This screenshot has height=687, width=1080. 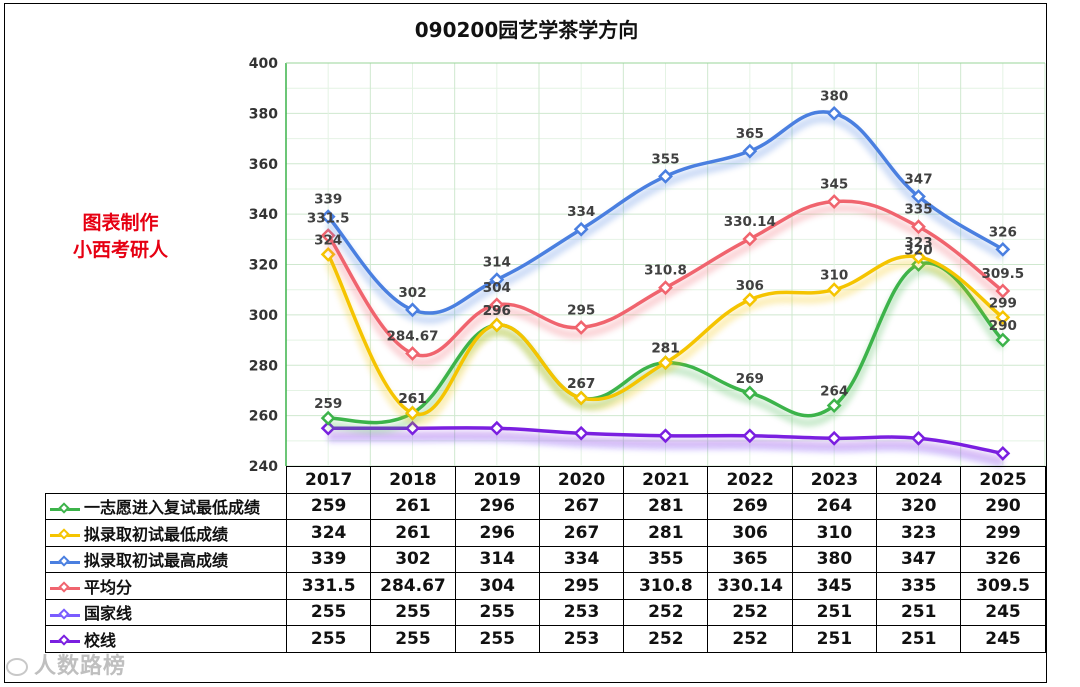 I want to click on table-row: 拟录取初试最低成绩 324 261 296 267 281 306 310 323 299, so click(x=545, y=533).